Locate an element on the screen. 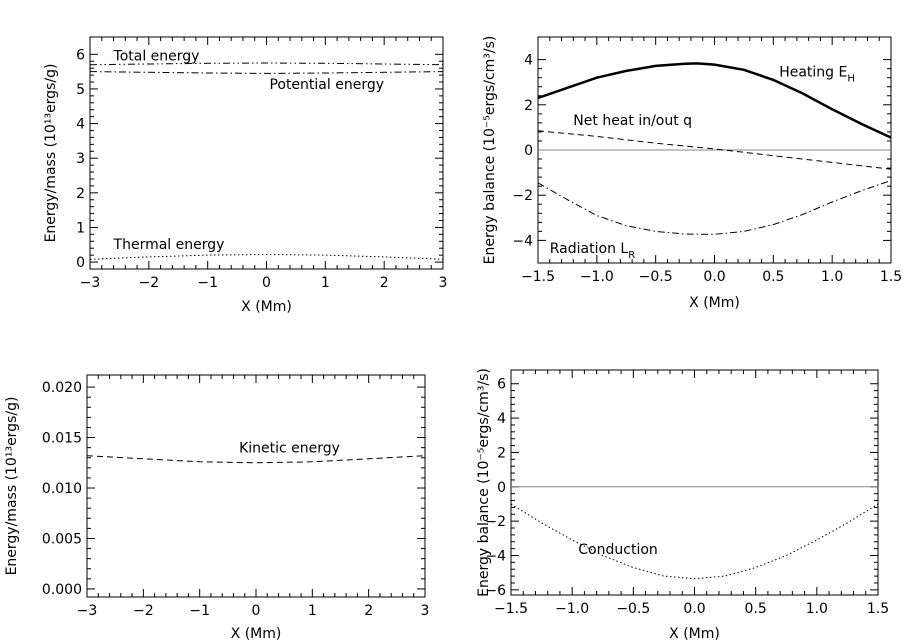 Image resolution: width=904 pixels, height=644 pixels. series-line-total-energy is located at coordinates (266, 64).